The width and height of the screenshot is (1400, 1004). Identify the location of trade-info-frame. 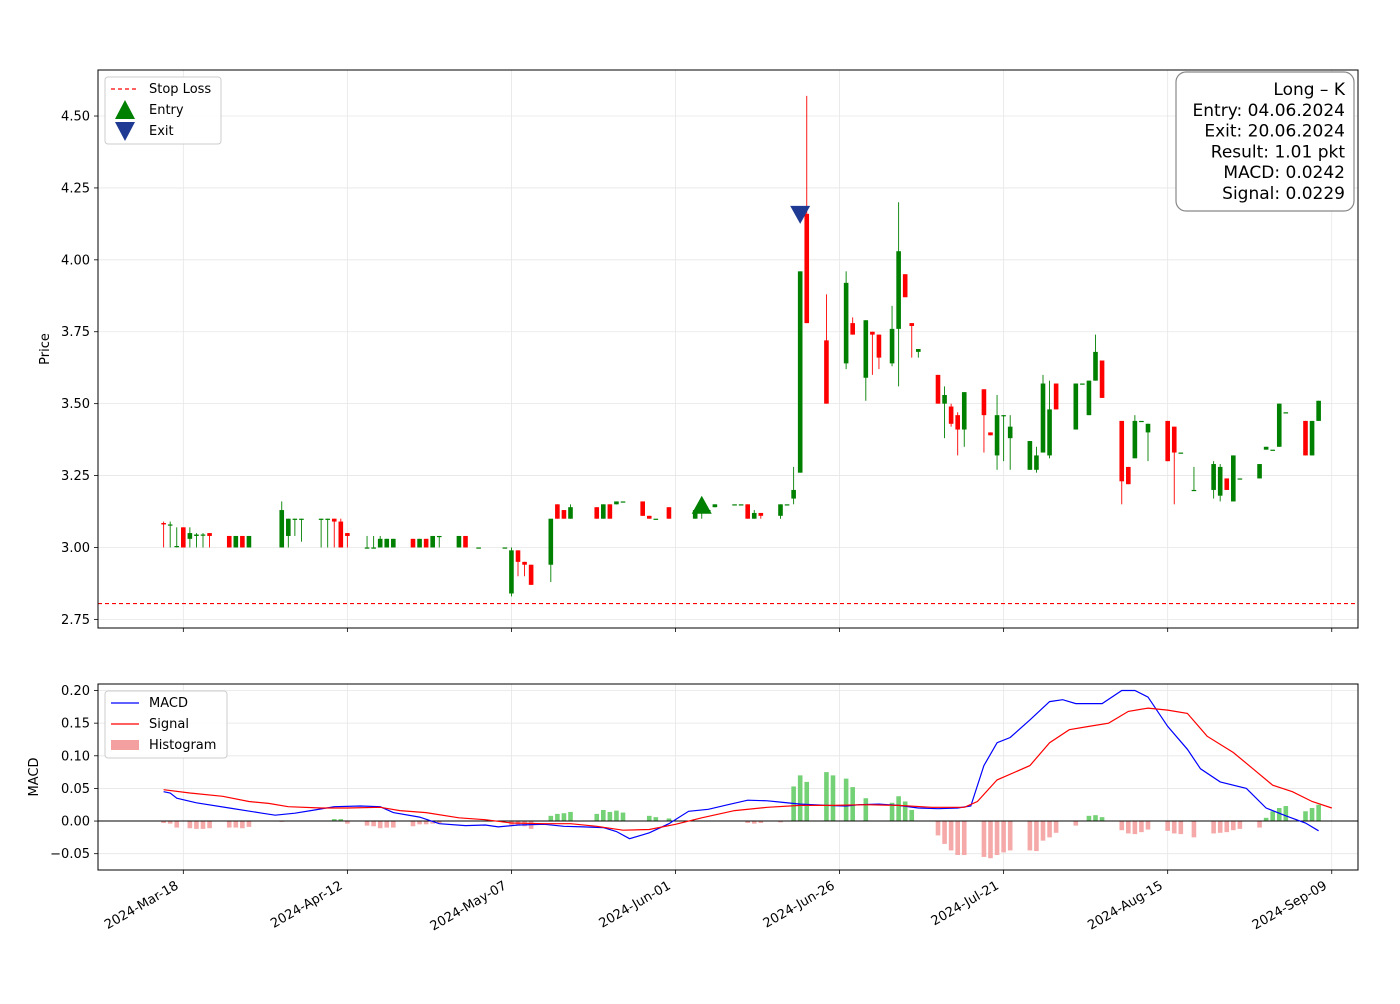
(1265, 141).